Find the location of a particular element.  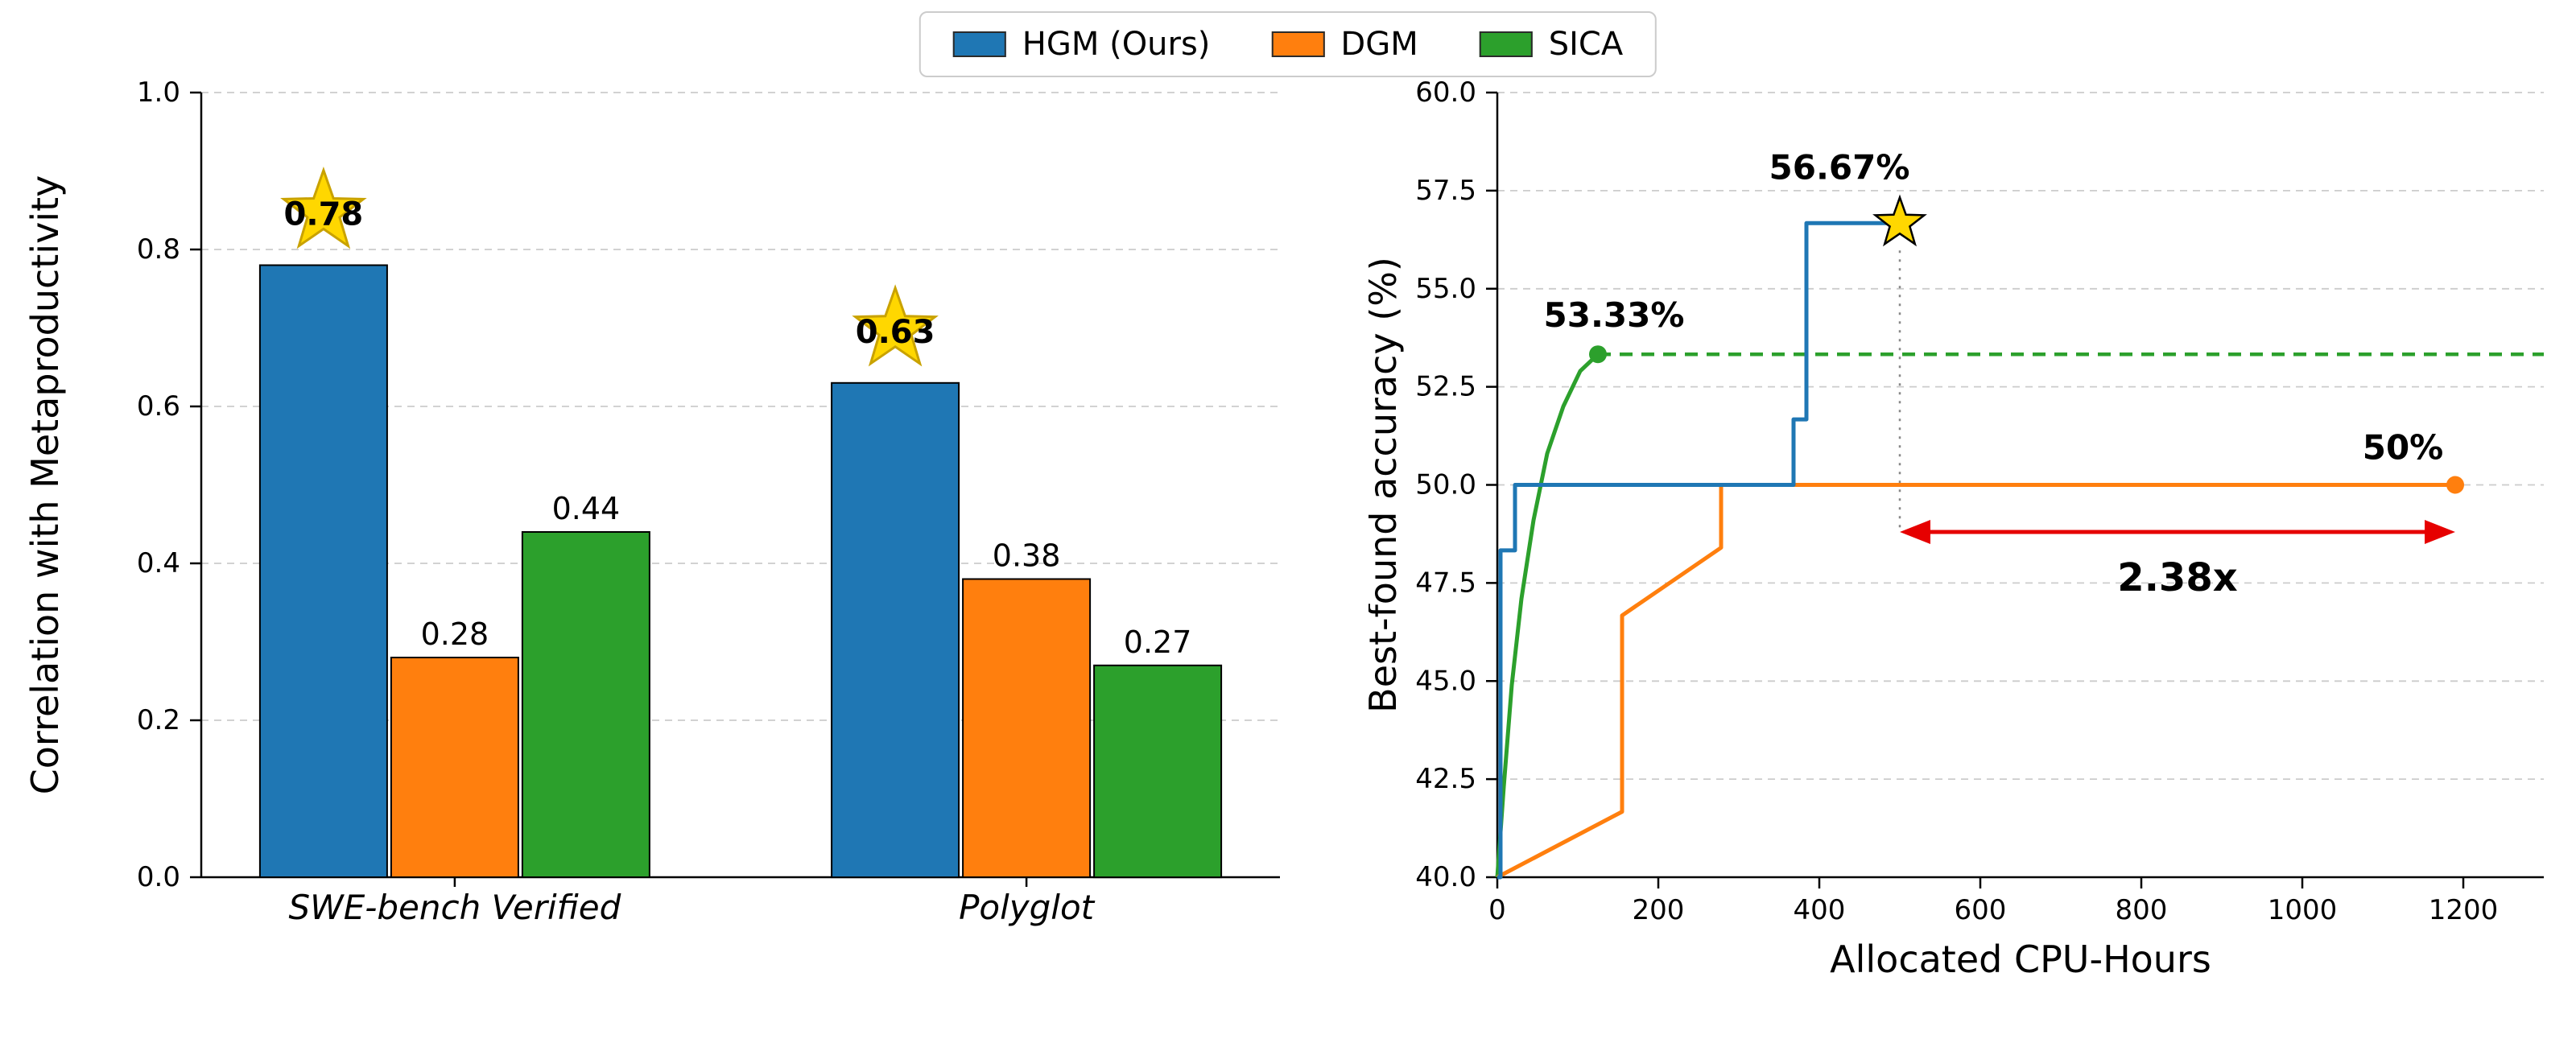

x-tick-label: 200 is located at coordinates (1659, 910).